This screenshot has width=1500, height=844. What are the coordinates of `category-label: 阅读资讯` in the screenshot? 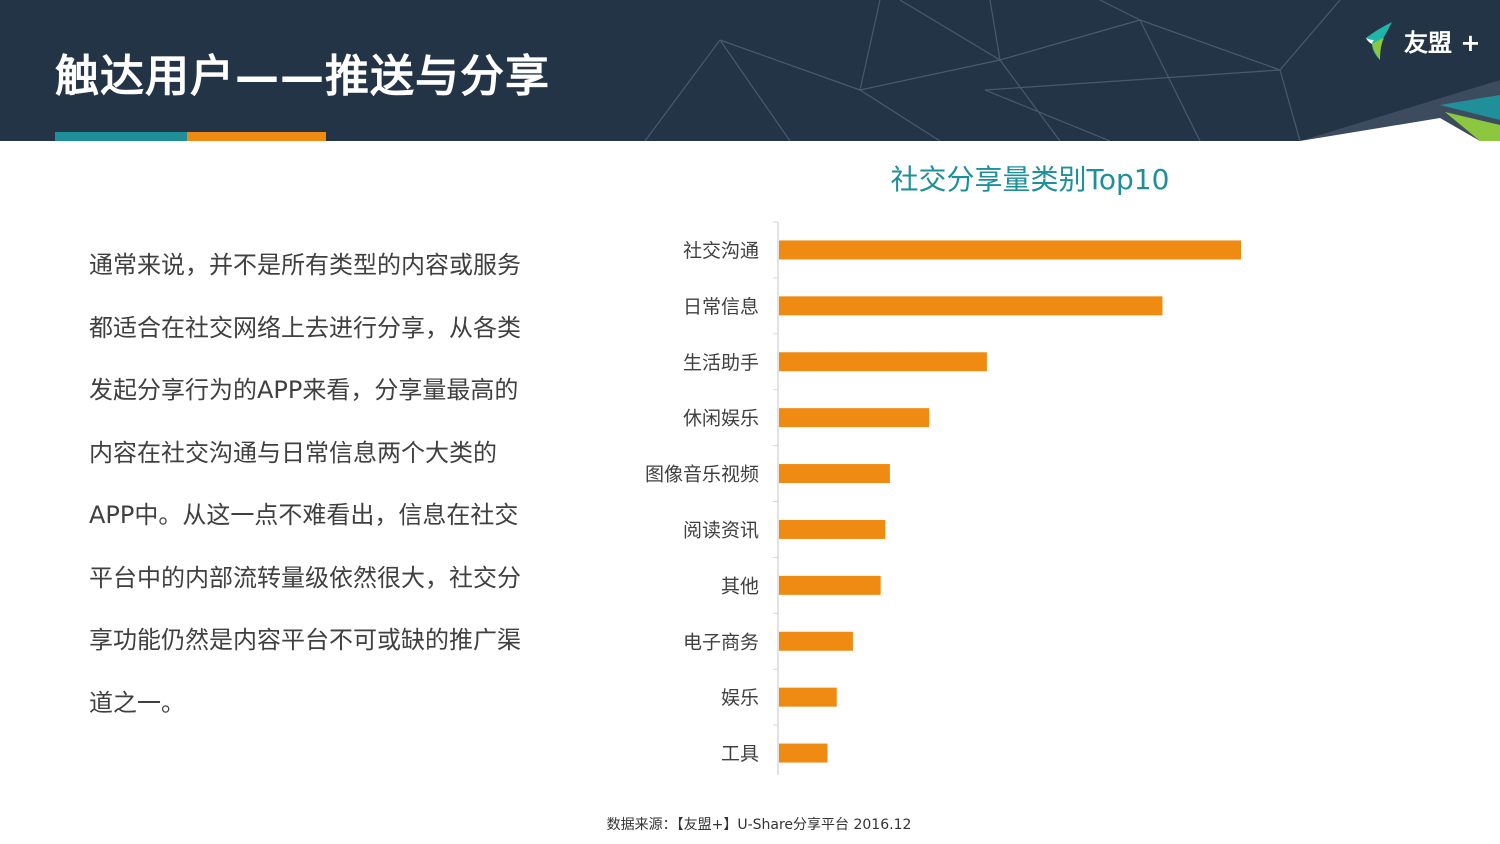 It's located at (721, 530).